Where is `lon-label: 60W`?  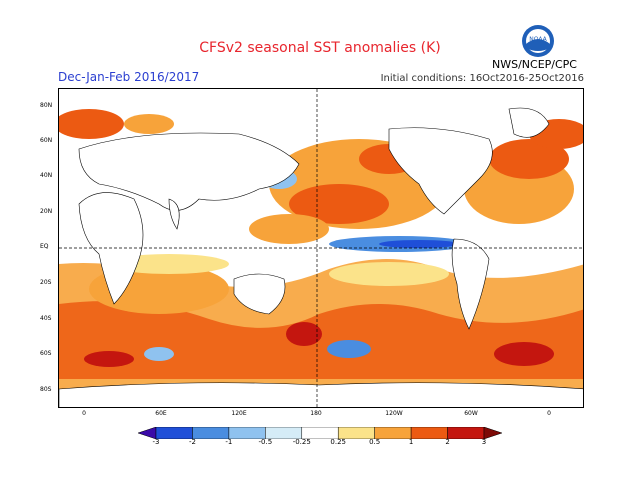 lon-label: 60W is located at coordinates (471, 413).